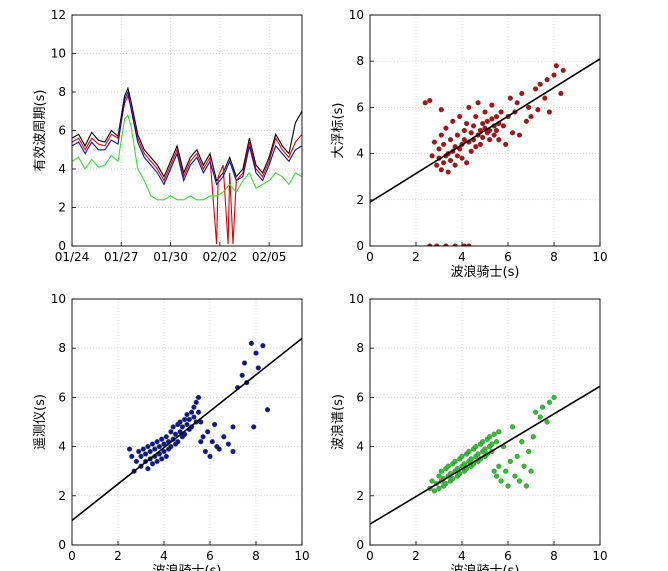 This screenshot has width=668, height=571. What do you see at coordinates (356, 299) in the screenshot?
I see `panel4-y-tick-label: 10` at bounding box center [356, 299].